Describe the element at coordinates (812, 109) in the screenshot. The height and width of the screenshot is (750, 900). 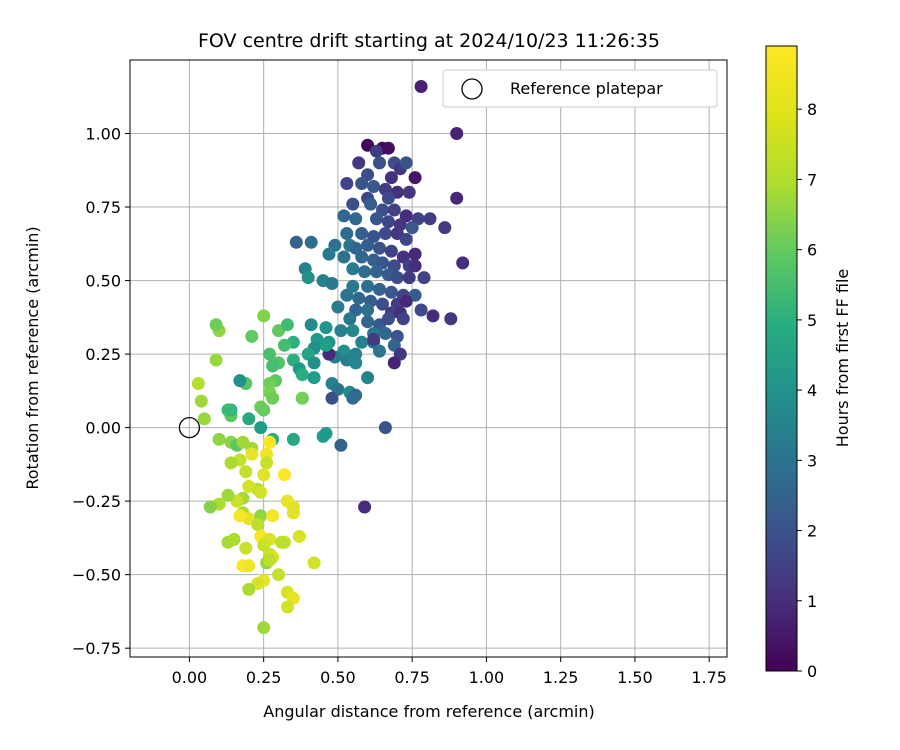
I see `colorbar-tick-label: 8` at that location.